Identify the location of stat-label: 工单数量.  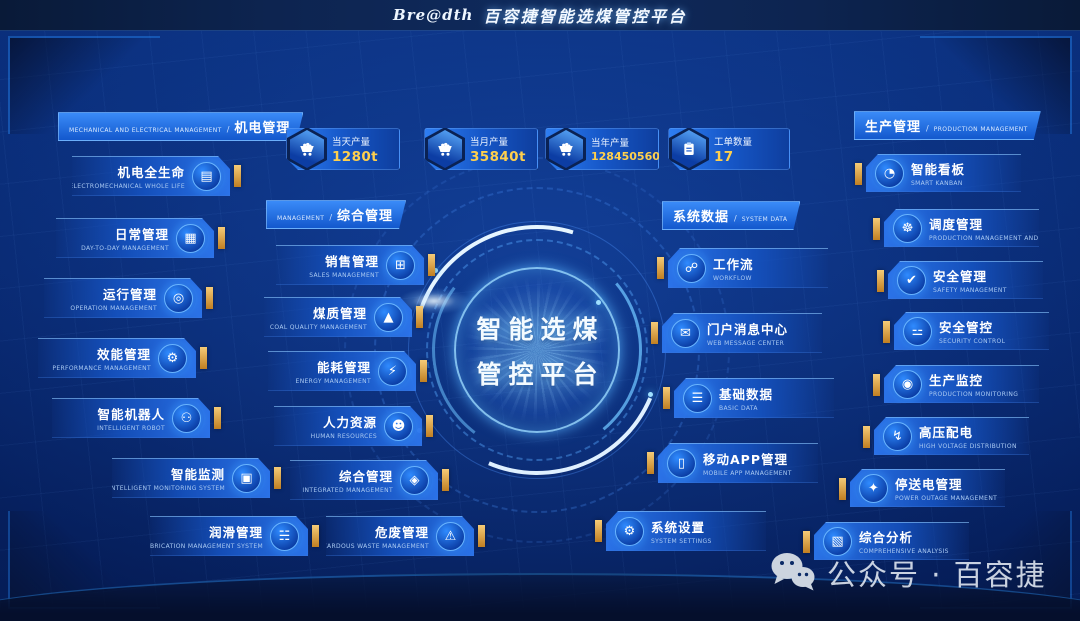
(733, 142).